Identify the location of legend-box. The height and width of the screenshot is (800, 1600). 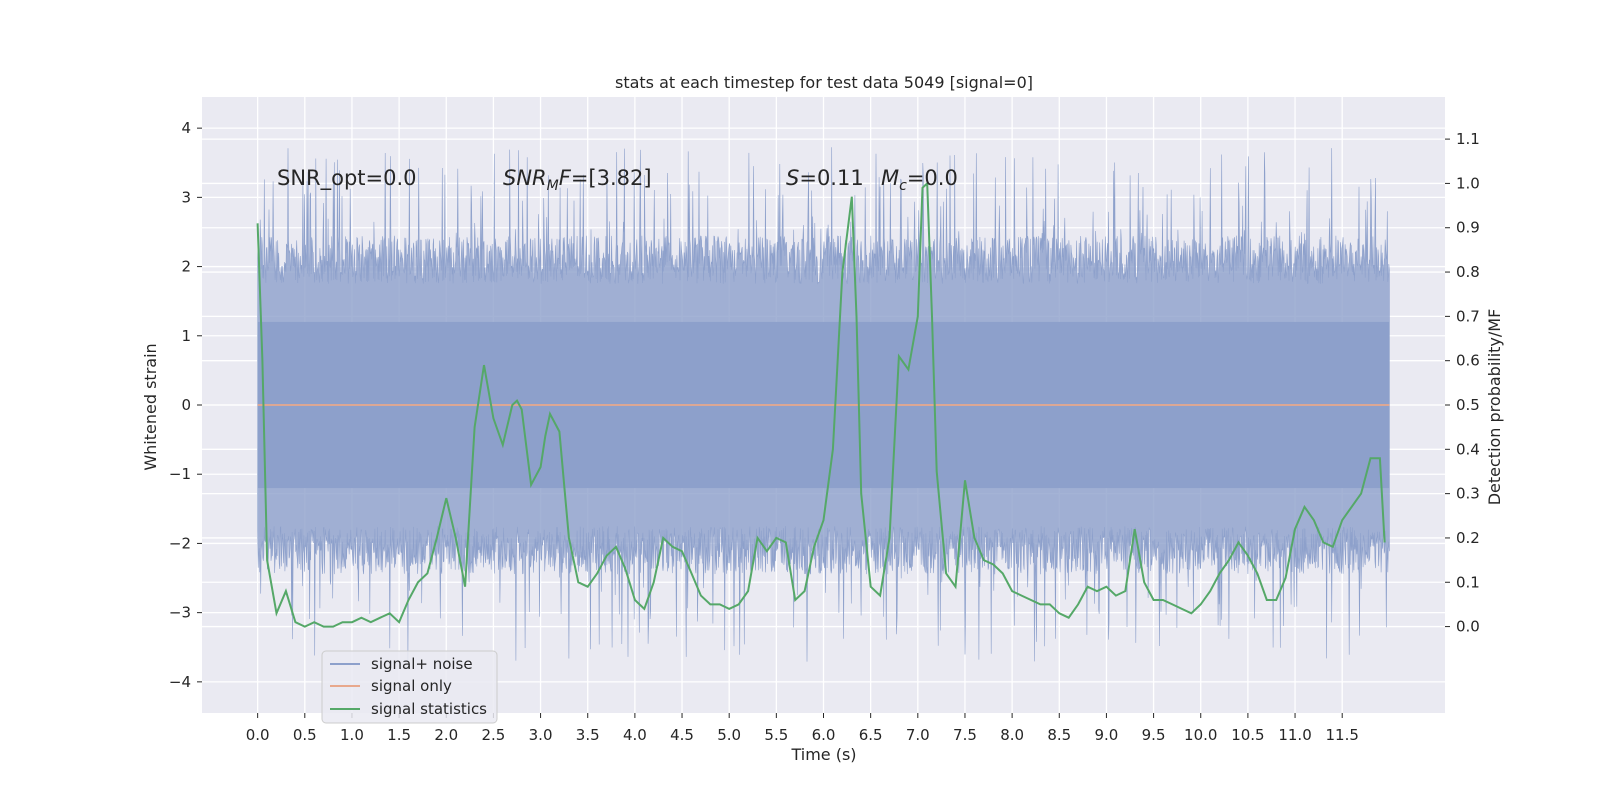
(409, 687).